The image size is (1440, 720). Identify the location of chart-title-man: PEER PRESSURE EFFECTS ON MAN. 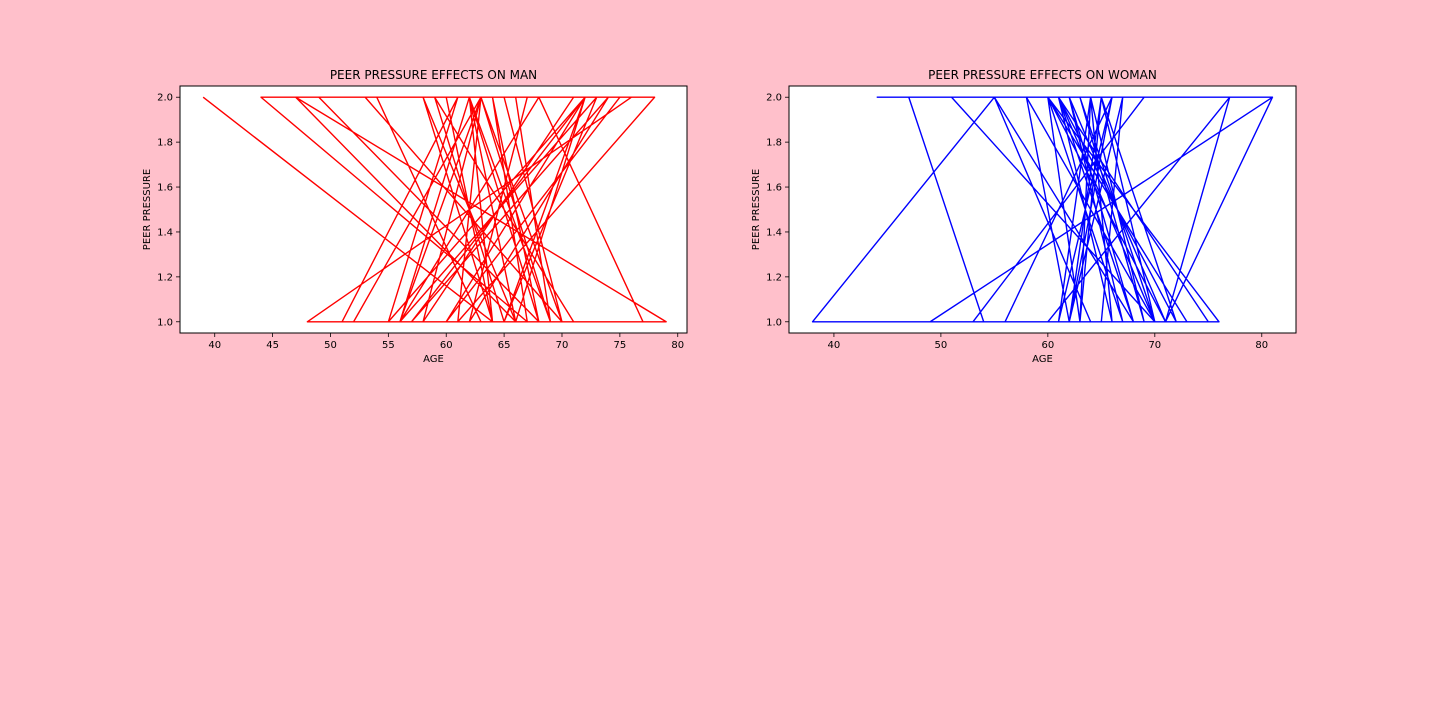
(433, 75).